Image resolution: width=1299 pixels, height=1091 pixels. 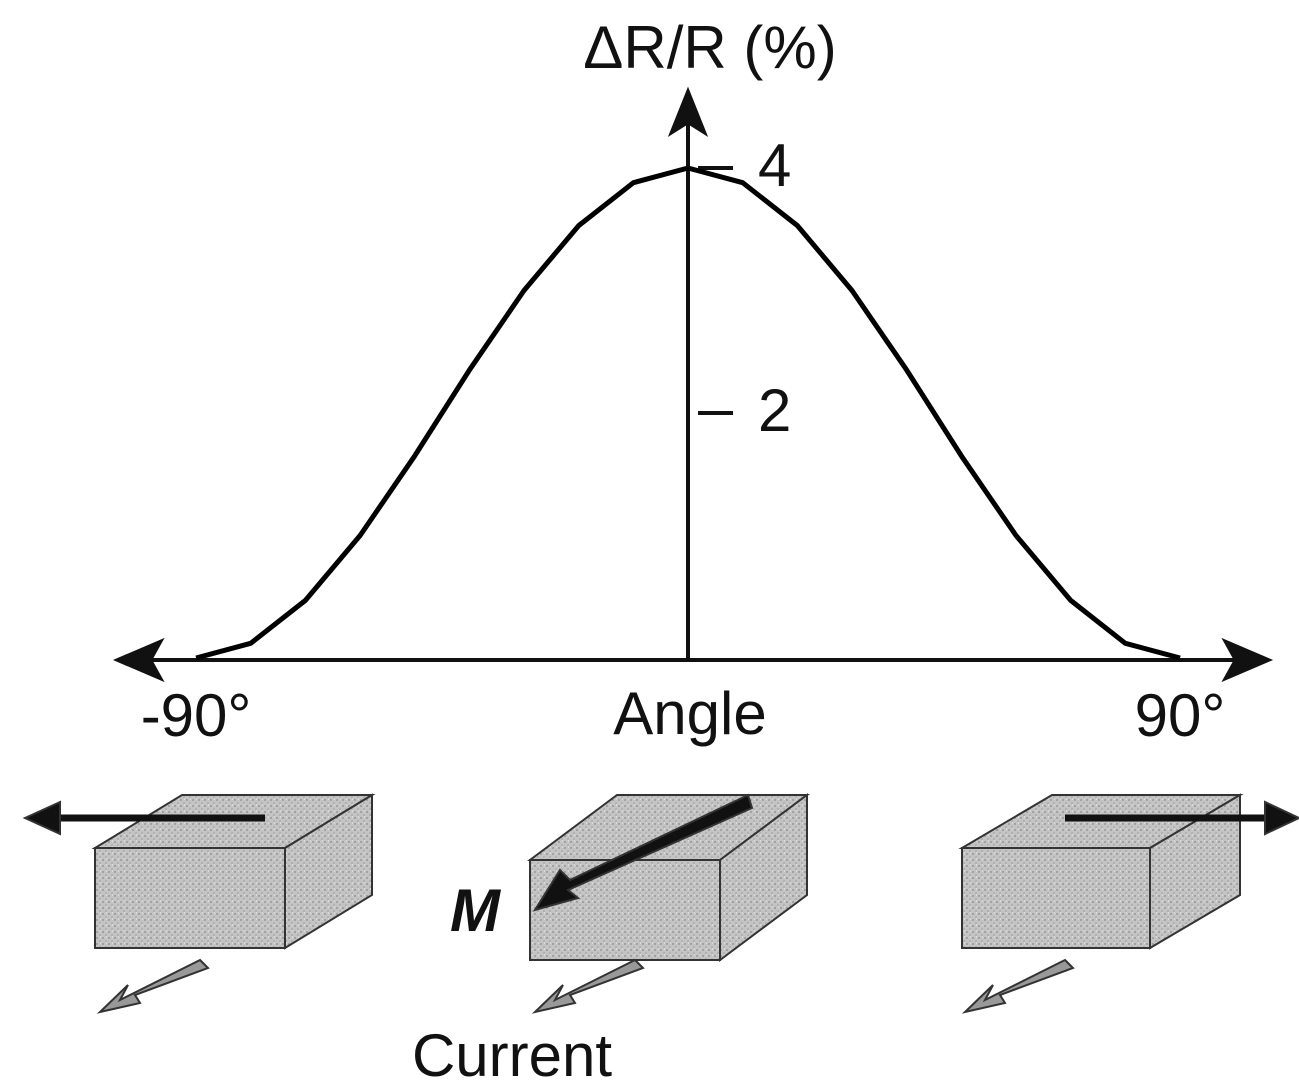 What do you see at coordinates (512, 1055) in the screenshot?
I see `current-label: Current` at bounding box center [512, 1055].